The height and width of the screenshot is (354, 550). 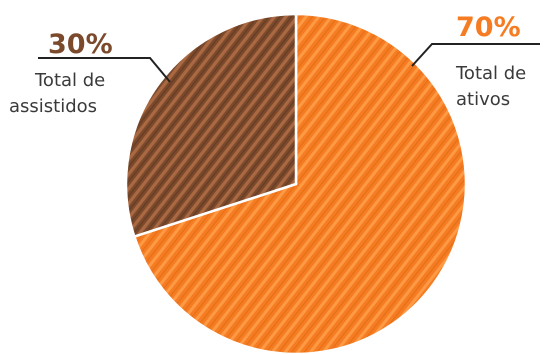 What do you see at coordinates (53, 106) in the screenshot?
I see `slice-2-label-line-2: assistidos` at bounding box center [53, 106].